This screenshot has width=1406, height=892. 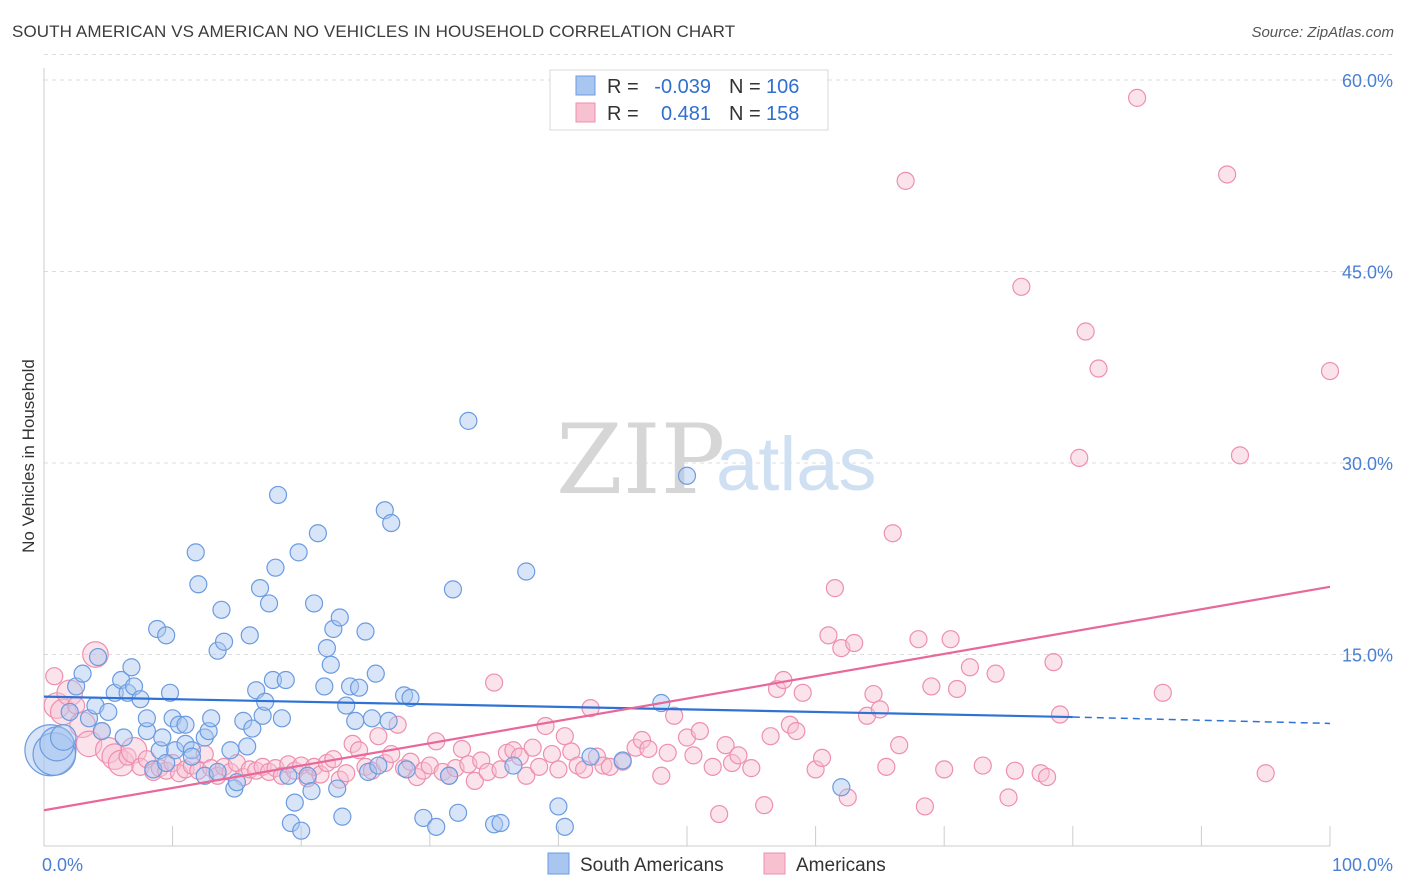 What do you see at coordinates (585, 85) in the screenshot?
I see `legend-swatch-south-americans` at bounding box center [585, 85].